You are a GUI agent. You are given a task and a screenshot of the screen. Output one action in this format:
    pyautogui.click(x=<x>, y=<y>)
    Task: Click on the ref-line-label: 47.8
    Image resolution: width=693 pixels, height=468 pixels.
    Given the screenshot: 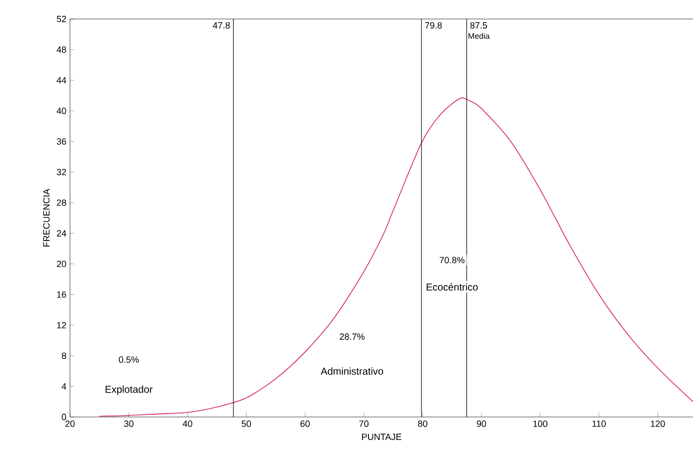 What is the action you would take?
    pyautogui.click(x=221, y=25)
    